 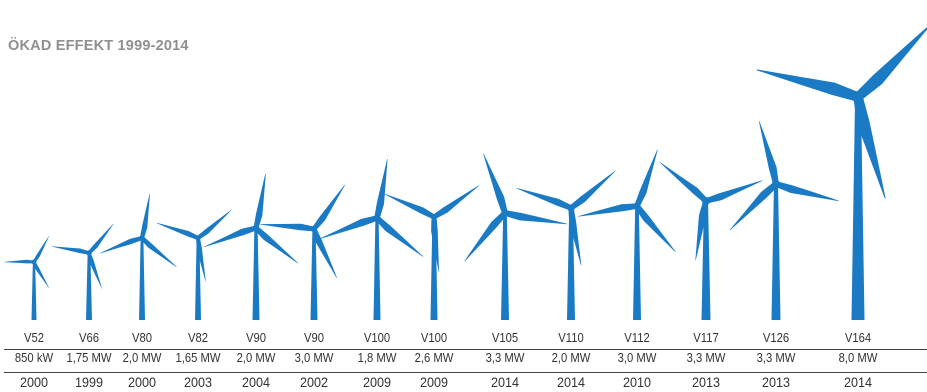 What do you see at coordinates (89, 358) in the screenshot?
I see `turbine-power-label: 1,75 MW` at bounding box center [89, 358].